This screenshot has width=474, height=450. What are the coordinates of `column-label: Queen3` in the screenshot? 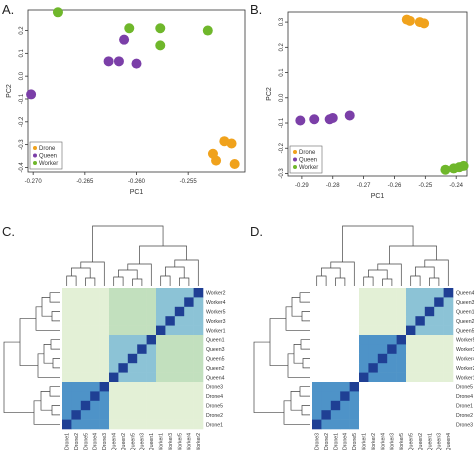 It's located at (143, 441).